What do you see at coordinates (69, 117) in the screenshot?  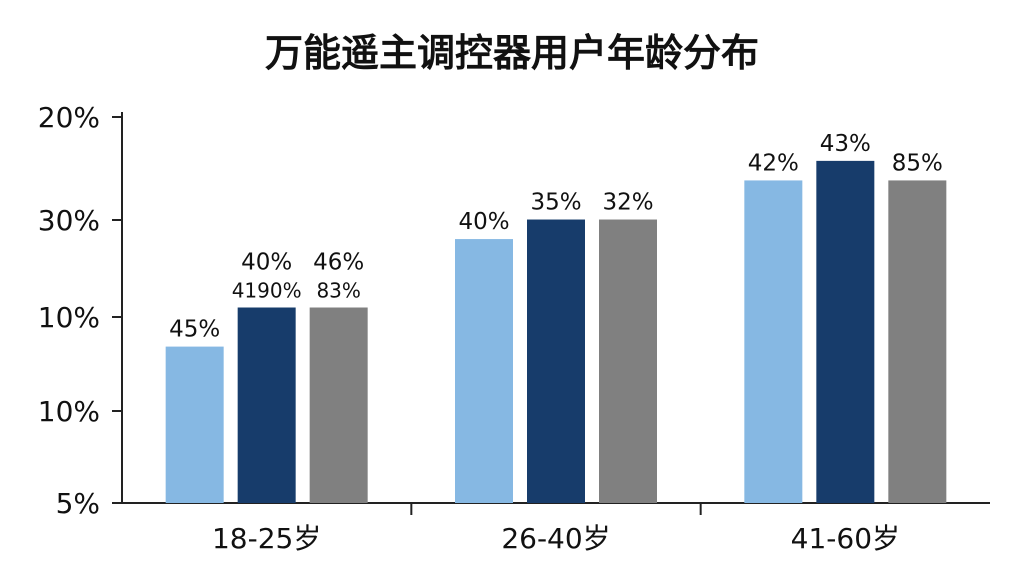 I see `y-tick-label: 20%` at bounding box center [69, 117].